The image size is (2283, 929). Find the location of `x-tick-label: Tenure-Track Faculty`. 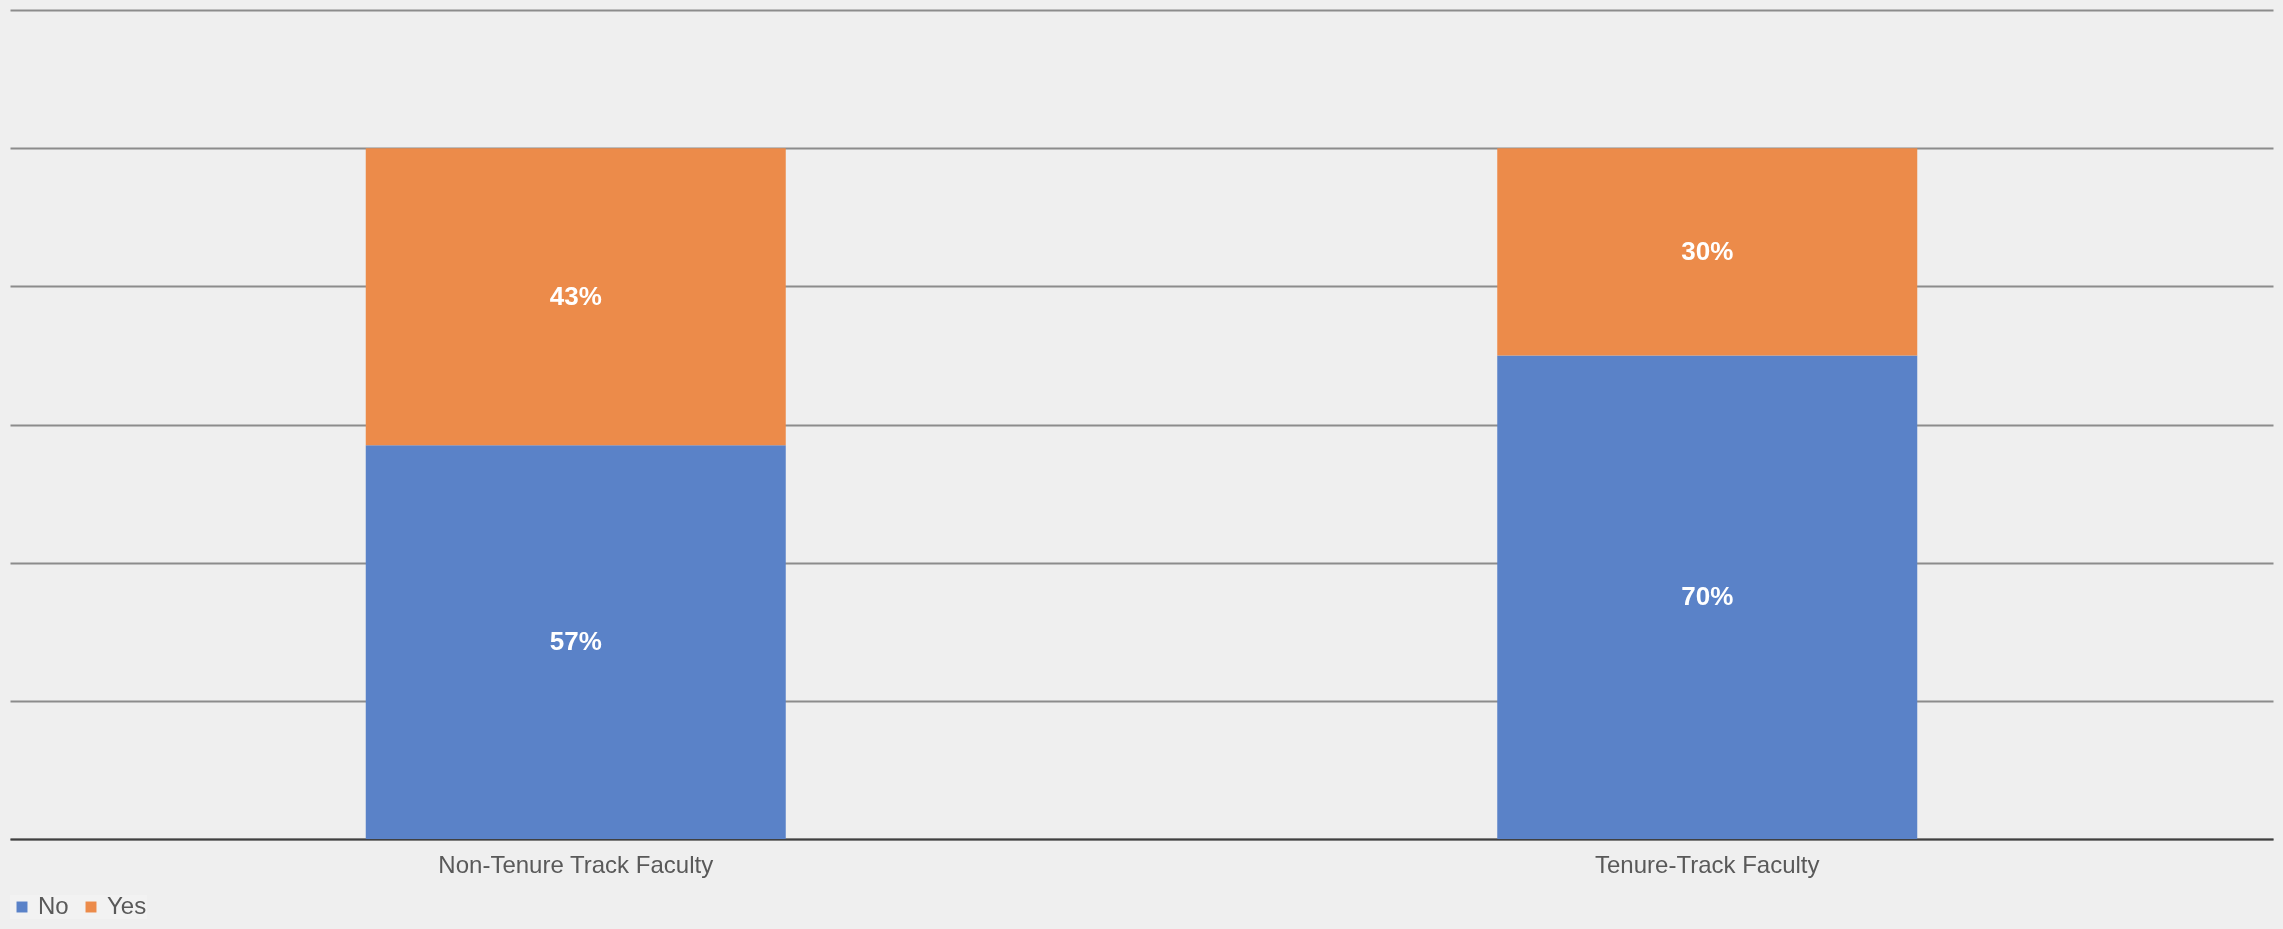

x-tick-label: Tenure-Track Faculty is located at coordinates (1707, 864).